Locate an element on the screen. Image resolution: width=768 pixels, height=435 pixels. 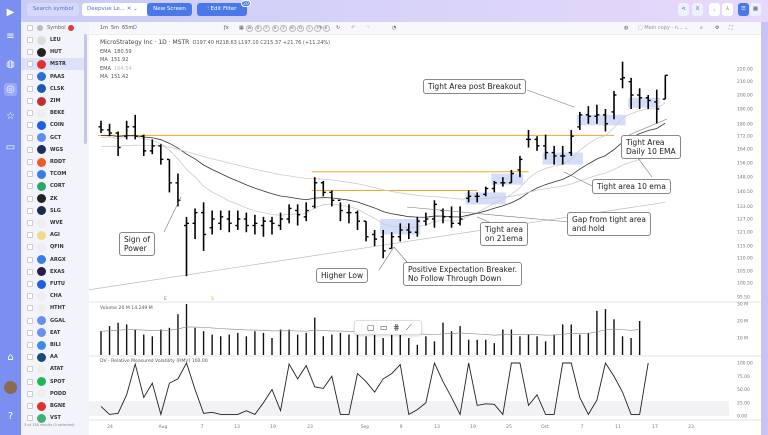
line-tool-icon: ⟋ is located at coordinates (409, 327).